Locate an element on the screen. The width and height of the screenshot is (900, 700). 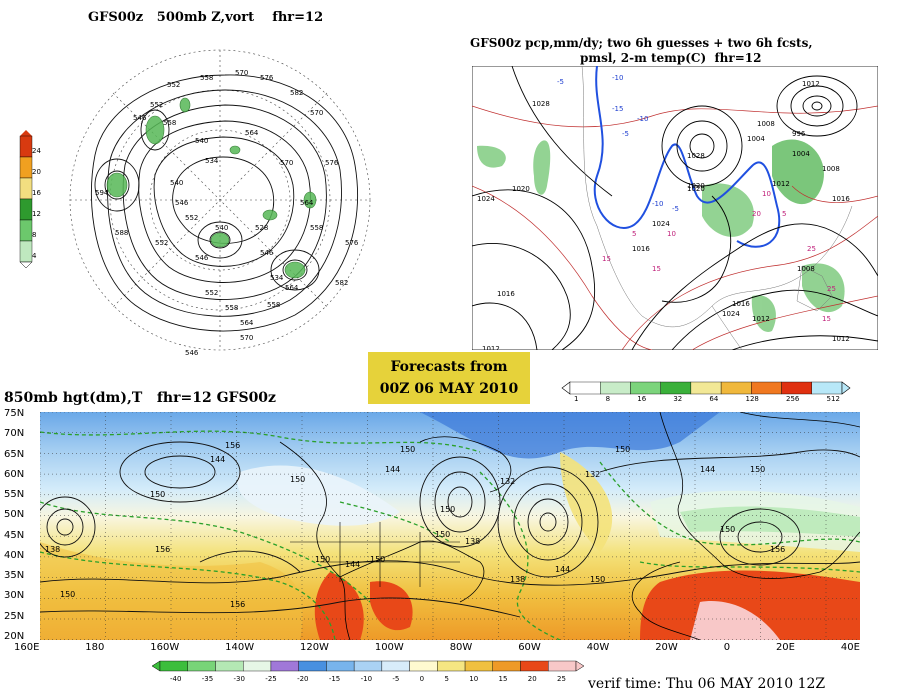
precip-colorbar-label: 64 is located at coordinates (714, 399).